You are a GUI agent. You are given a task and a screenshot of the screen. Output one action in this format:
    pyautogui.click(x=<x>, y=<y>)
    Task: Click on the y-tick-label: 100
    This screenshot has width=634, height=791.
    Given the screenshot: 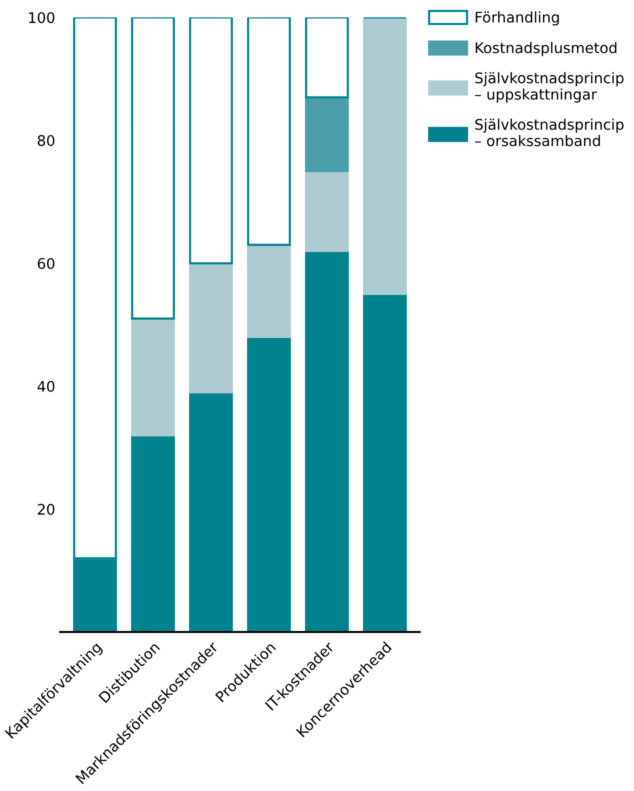 What is the action you would take?
    pyautogui.click(x=41, y=18)
    